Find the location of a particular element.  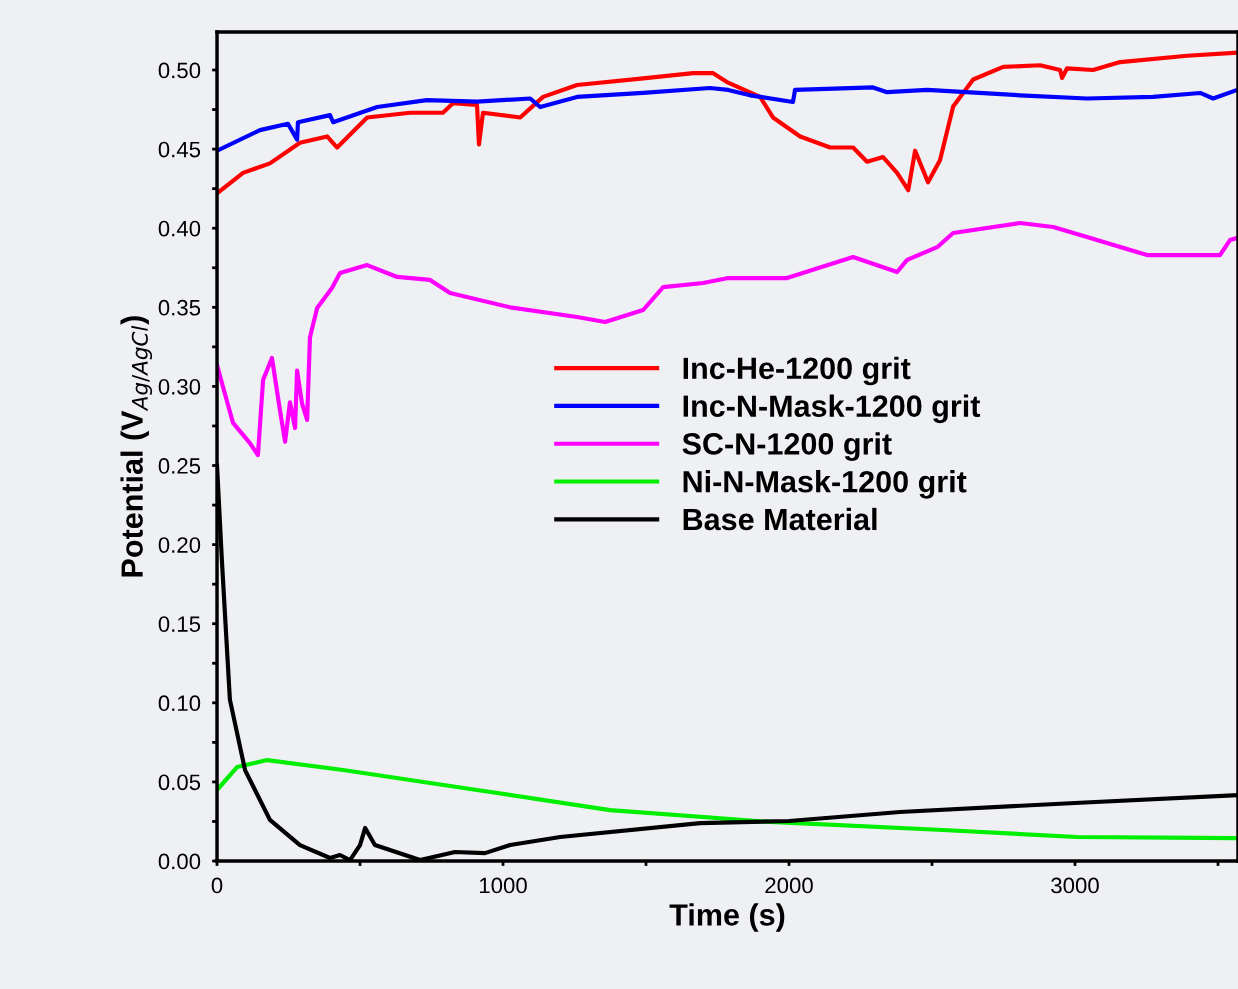

y-tick-label: 0.50 is located at coordinates (179, 70).